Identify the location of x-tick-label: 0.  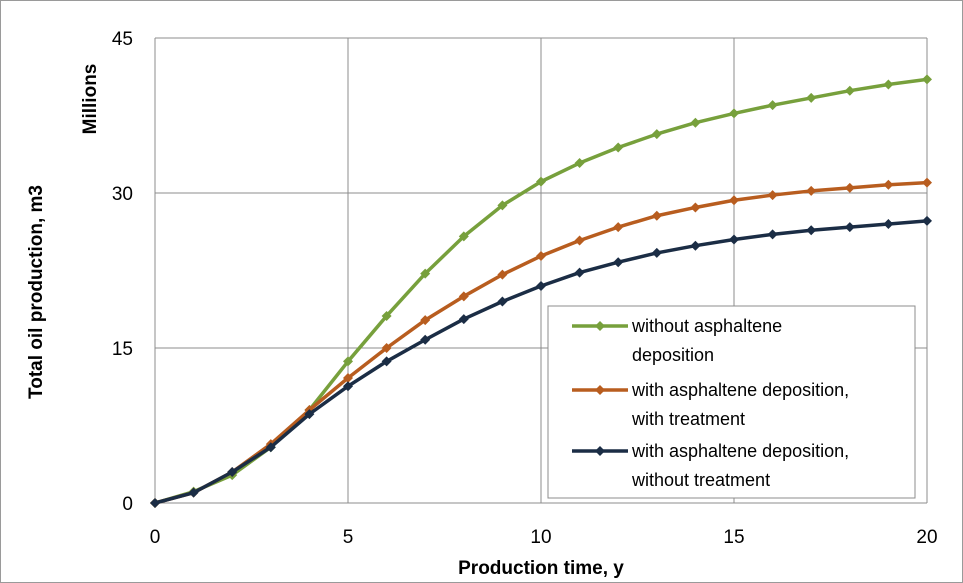
(155, 537).